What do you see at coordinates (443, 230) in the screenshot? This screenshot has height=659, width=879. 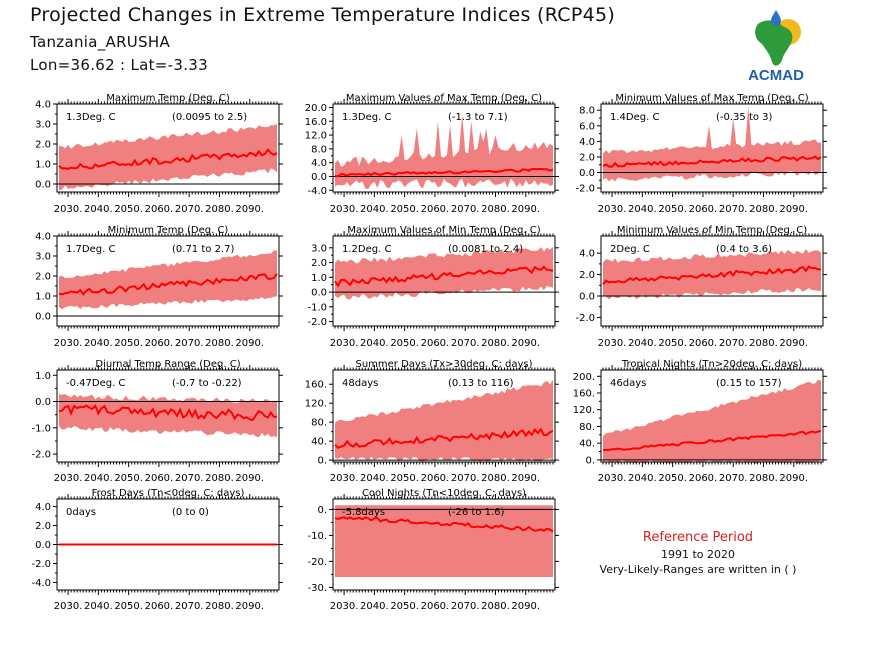 I see `chart-title: Maximum Values of Min Temp (Deg. C)` at bounding box center [443, 230].